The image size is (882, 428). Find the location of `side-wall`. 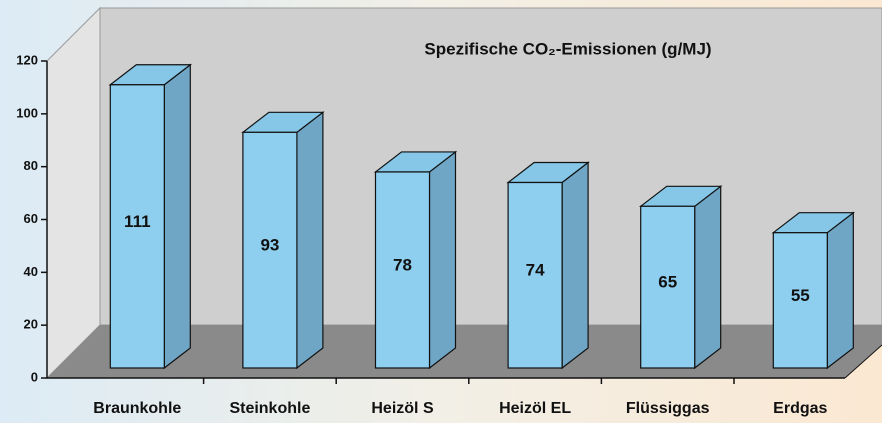

side-wall is located at coordinates (73, 193).